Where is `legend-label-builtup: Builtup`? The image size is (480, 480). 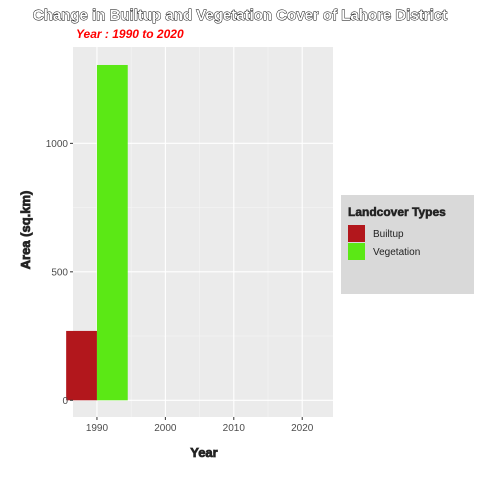
legend-label-builtup: Builtup is located at coordinates (388, 234).